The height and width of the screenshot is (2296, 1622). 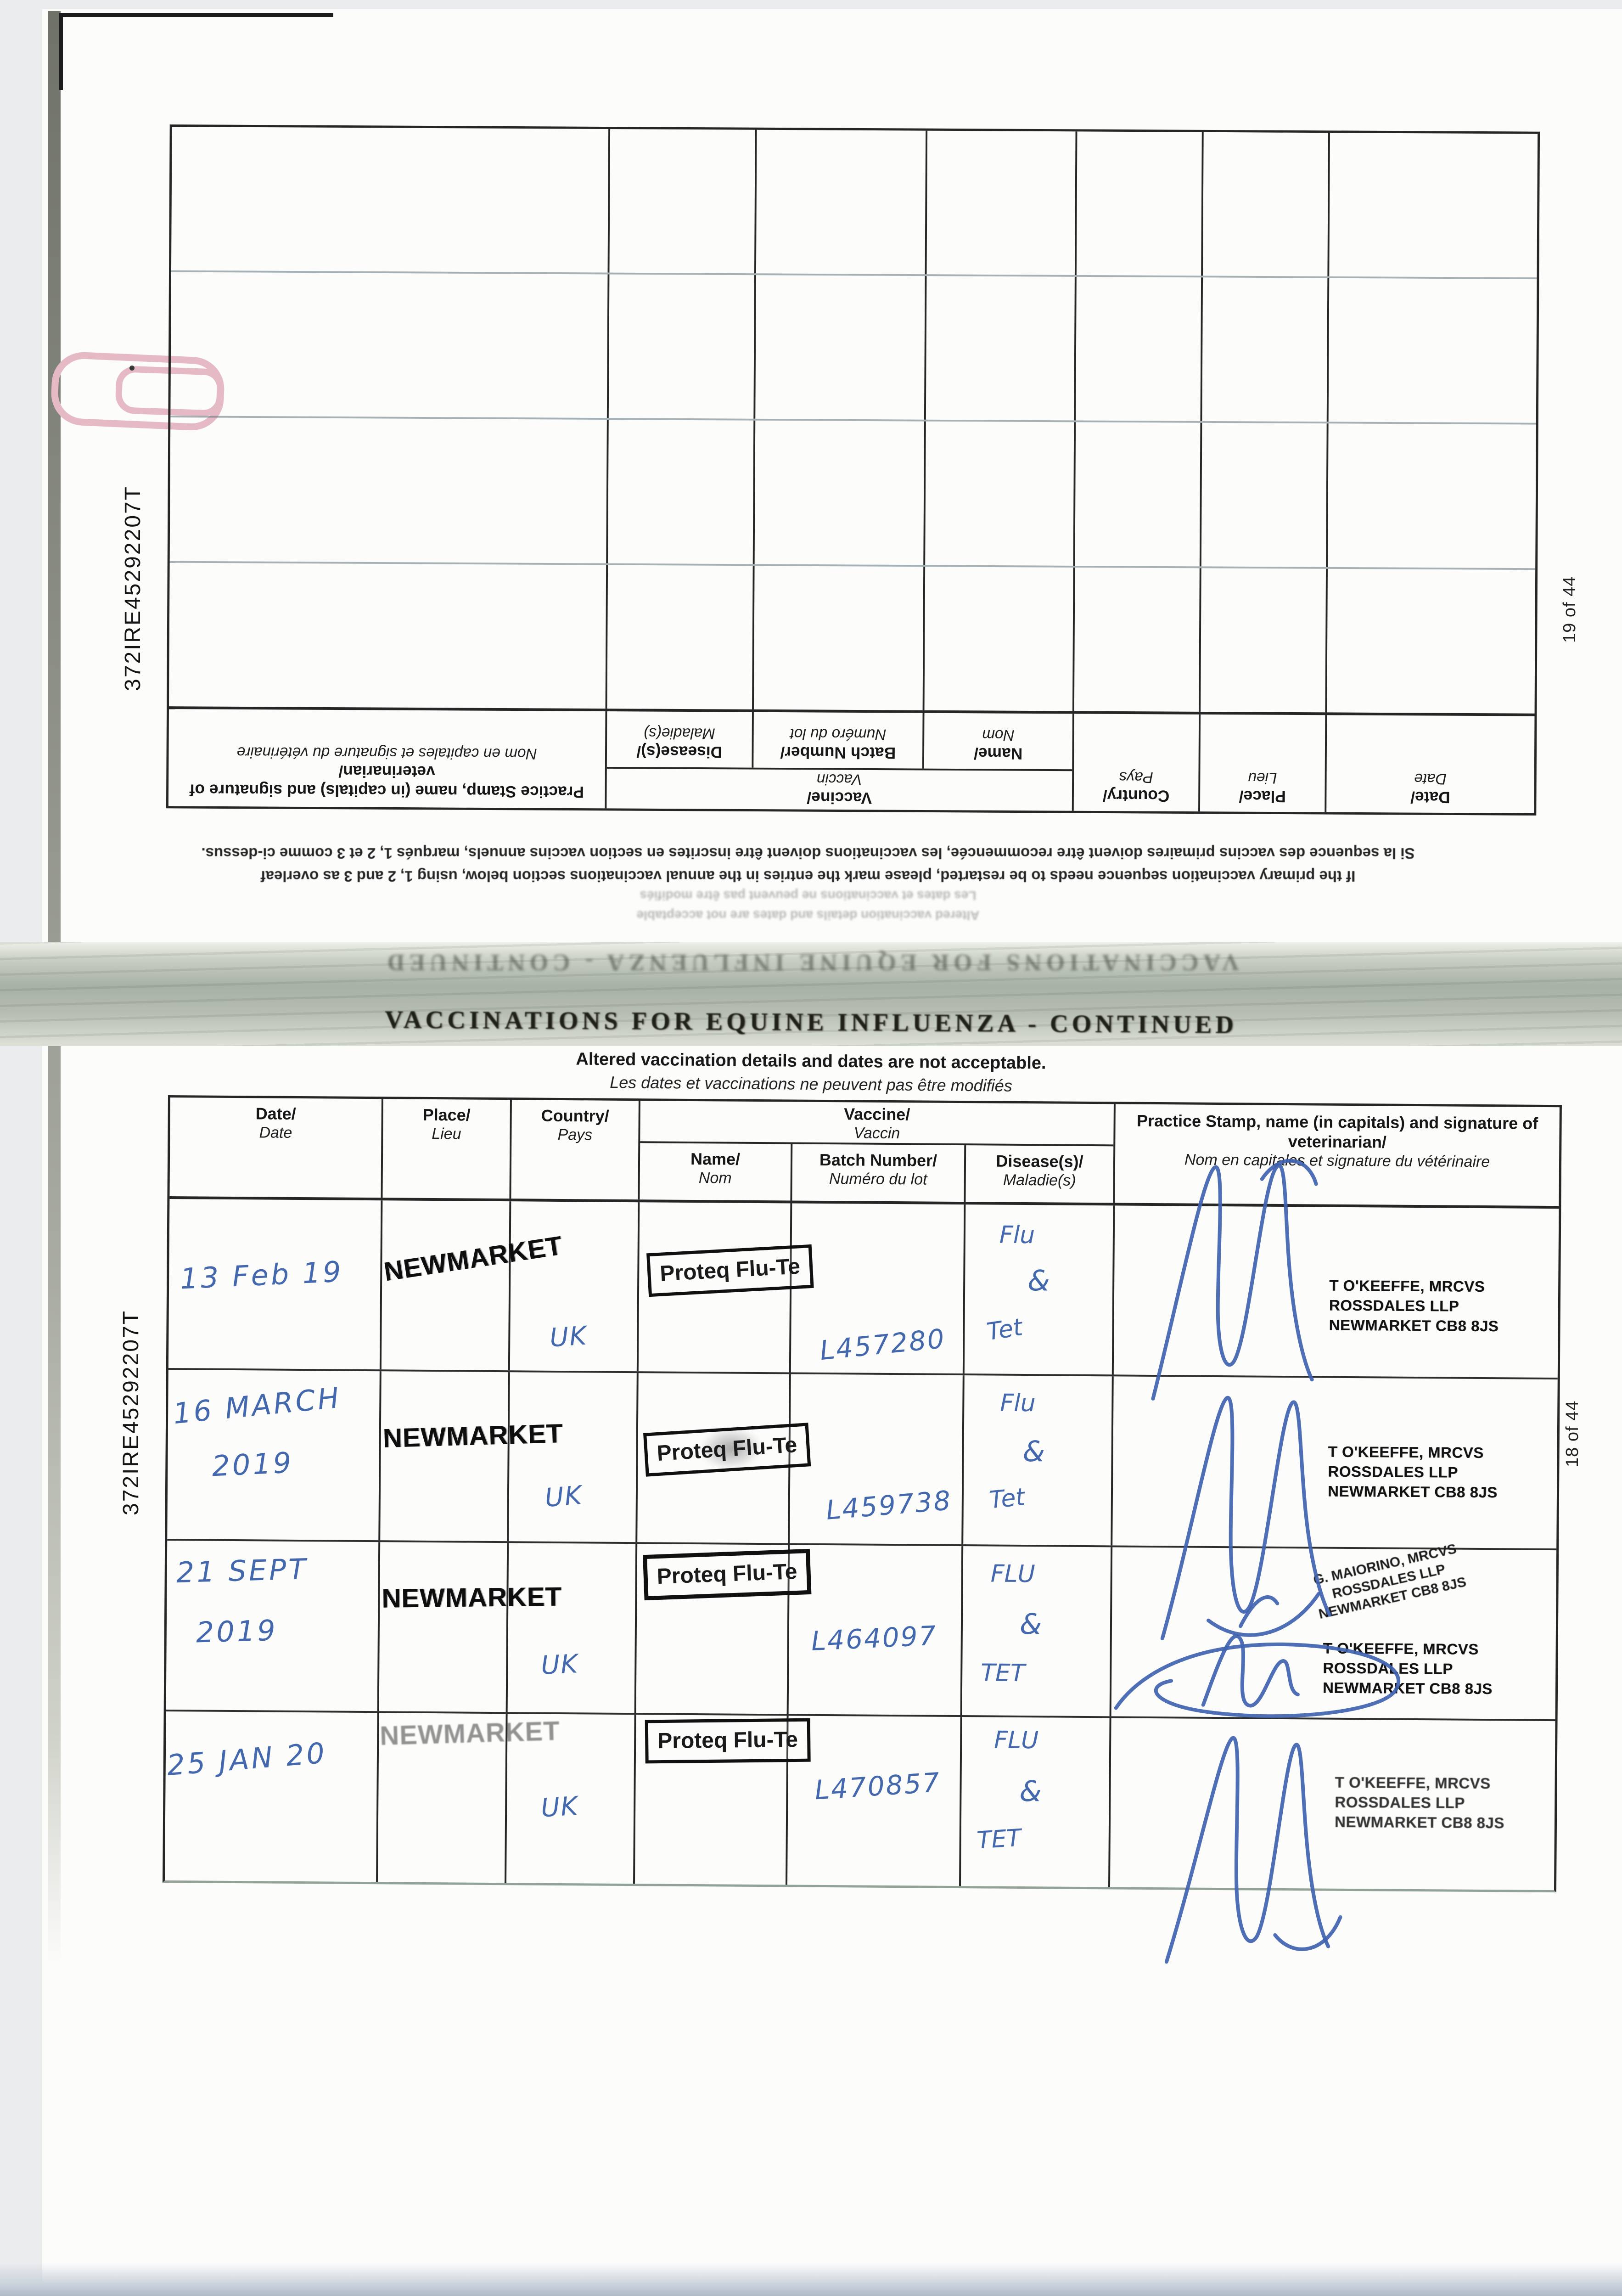 What do you see at coordinates (261, 1275) in the screenshot?
I see `entry-date: 13 Feb 19` at bounding box center [261, 1275].